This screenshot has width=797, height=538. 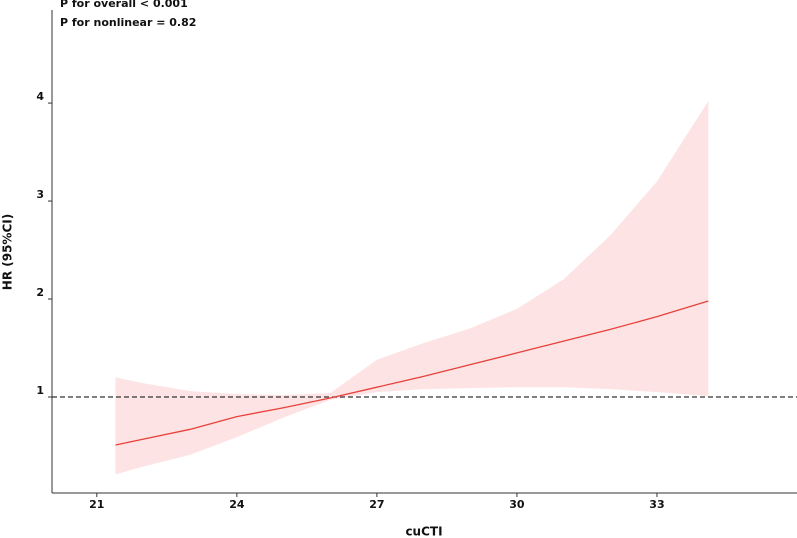 What do you see at coordinates (237, 504) in the screenshot?
I see `x-tick-label: 24` at bounding box center [237, 504].